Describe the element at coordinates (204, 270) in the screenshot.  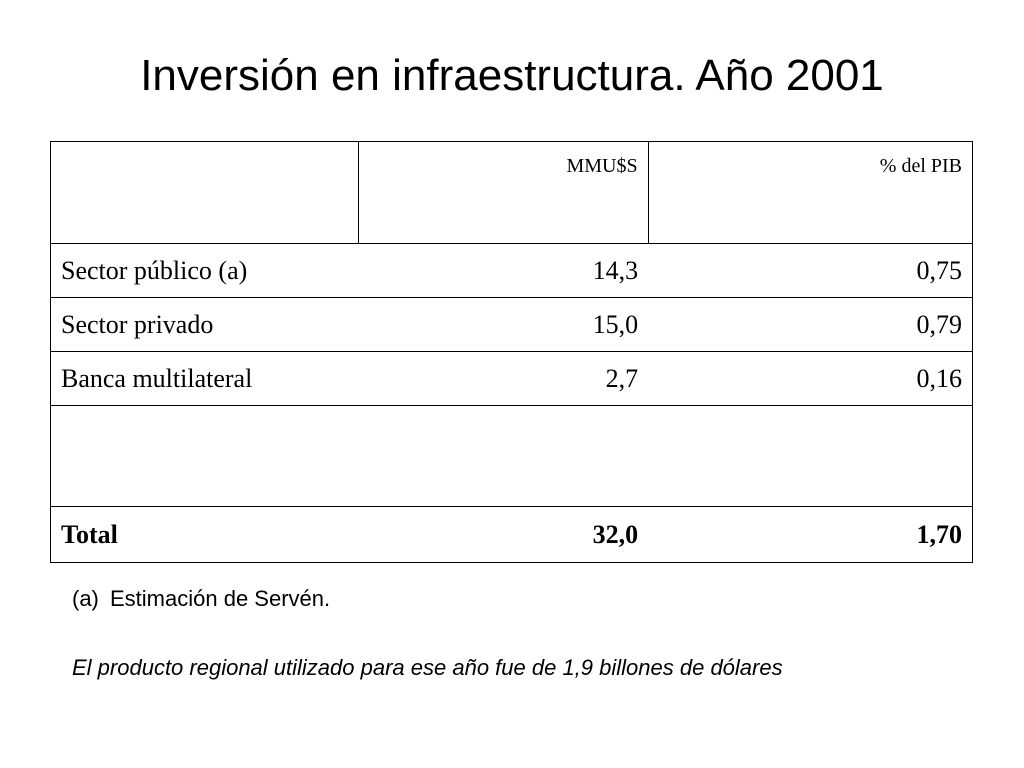
I see `row-label: Sector público (a)` at that location.